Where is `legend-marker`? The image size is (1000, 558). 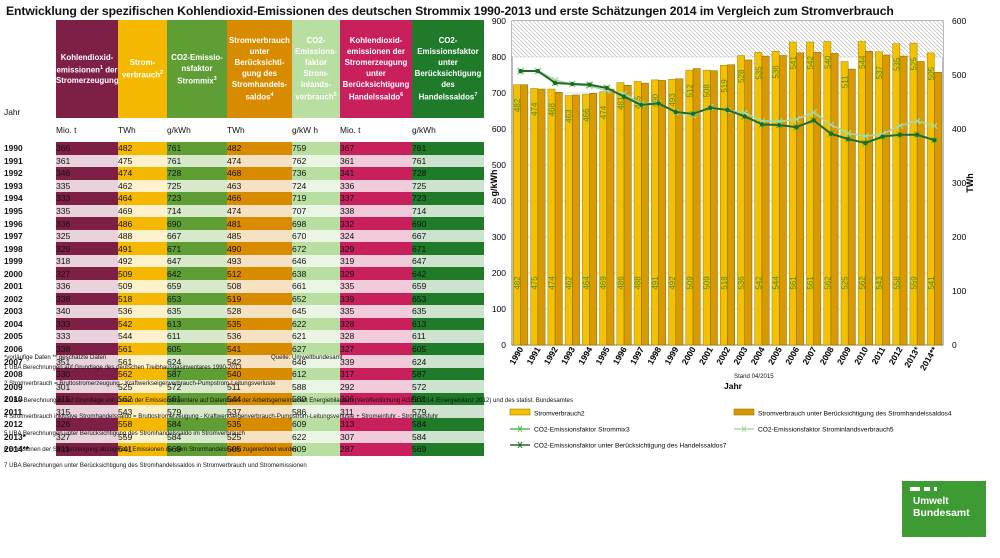 legend-marker is located at coordinates (520, 445).